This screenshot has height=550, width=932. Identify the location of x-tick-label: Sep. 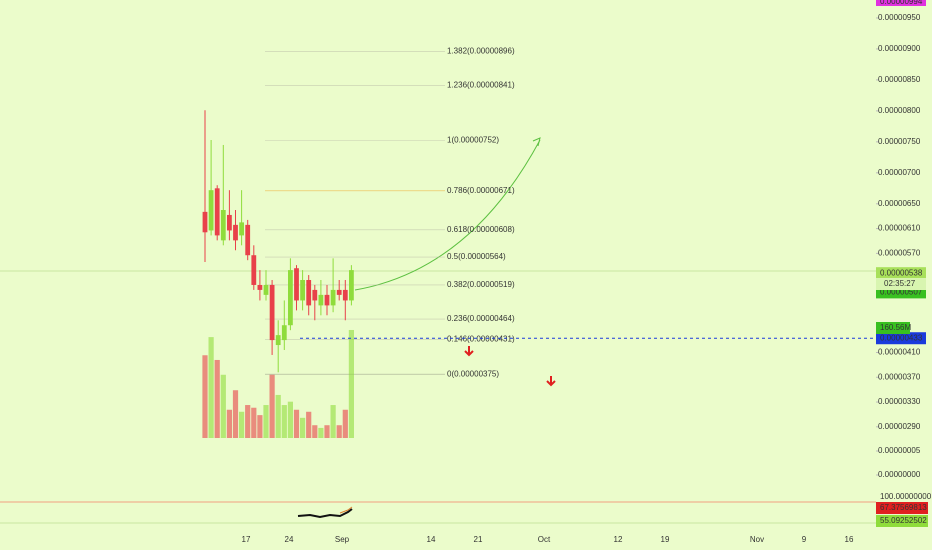
(342, 539).